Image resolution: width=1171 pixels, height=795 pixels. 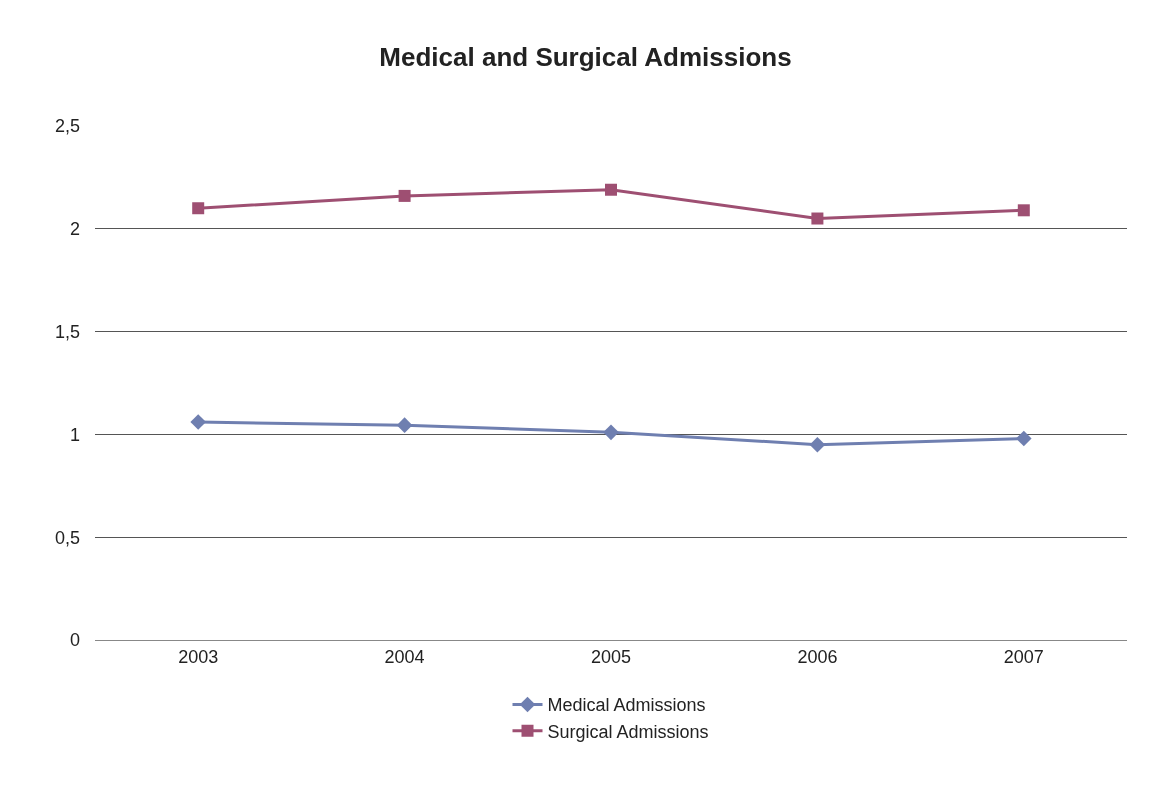 What do you see at coordinates (628, 731) in the screenshot?
I see `legend-label: Surgical Admissions` at bounding box center [628, 731].